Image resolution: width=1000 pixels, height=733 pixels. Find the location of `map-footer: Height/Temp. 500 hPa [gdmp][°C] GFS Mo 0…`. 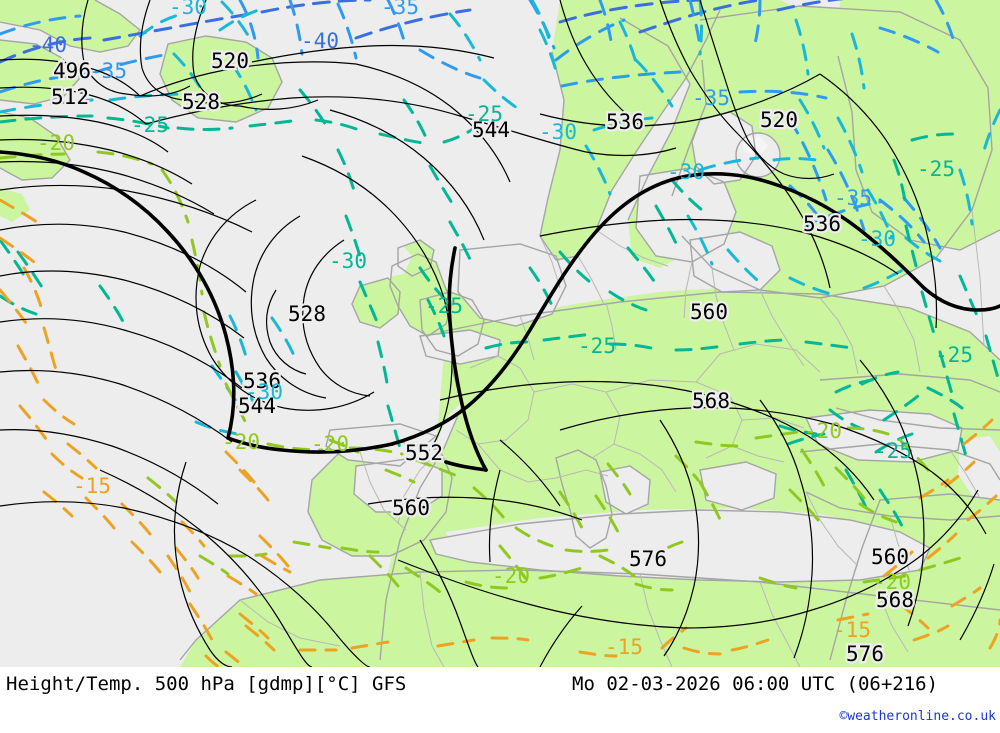

map-footer: Height/Temp. 500 hPa [gdmp][°C] GFS Mo 0… is located at coordinates (500, 700).